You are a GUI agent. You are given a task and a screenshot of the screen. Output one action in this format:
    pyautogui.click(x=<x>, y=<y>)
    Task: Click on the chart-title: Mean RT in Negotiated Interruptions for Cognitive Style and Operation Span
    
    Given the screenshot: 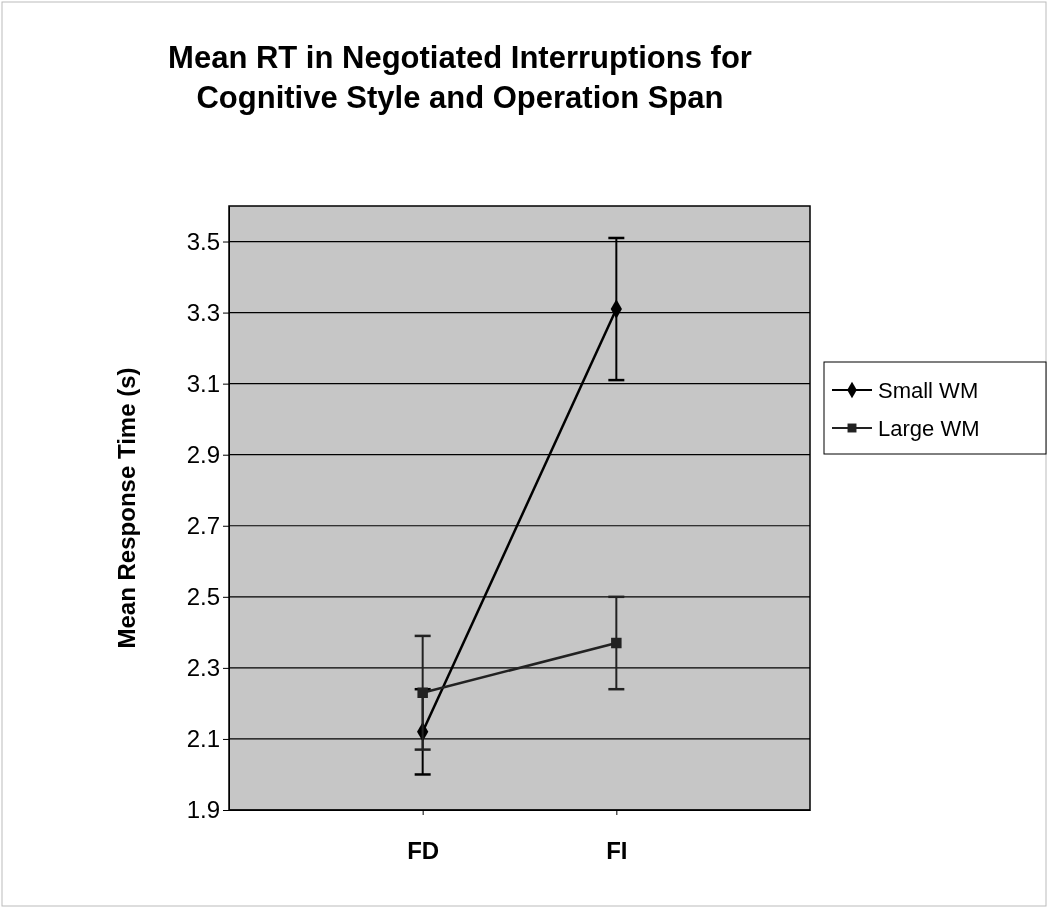 What is the action you would take?
    pyautogui.click(x=460, y=77)
    